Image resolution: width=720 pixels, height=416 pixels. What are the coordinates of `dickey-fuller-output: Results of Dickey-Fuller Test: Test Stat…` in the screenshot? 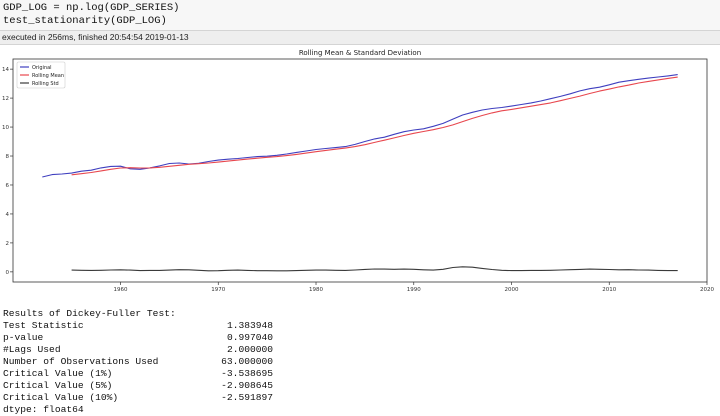 It's located at (138, 362).